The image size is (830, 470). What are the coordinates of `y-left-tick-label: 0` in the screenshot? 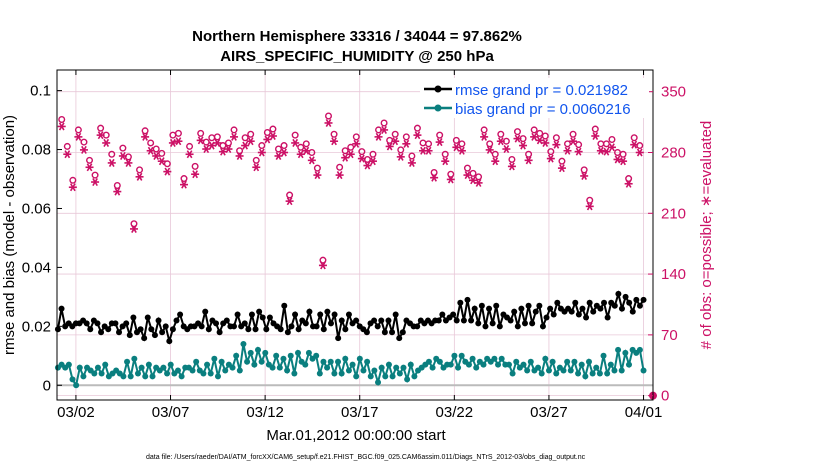 It's located at (47, 385).